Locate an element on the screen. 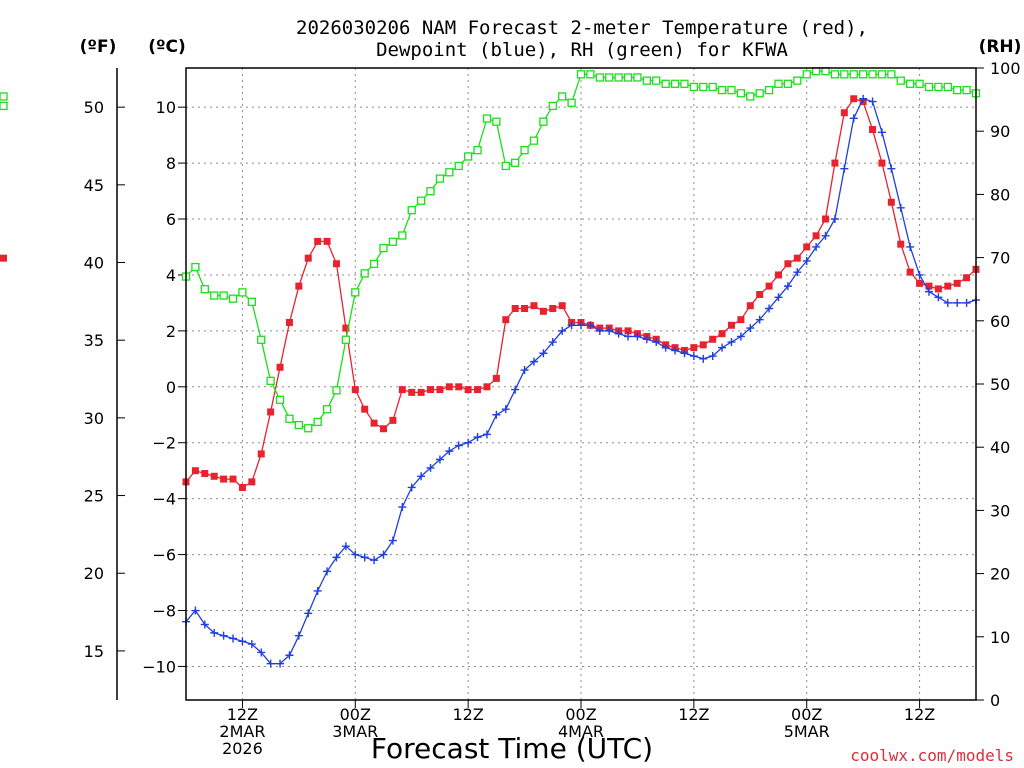 The width and height of the screenshot is (1024, 768). celsius-tick-label: −4 is located at coordinates (164, 499).